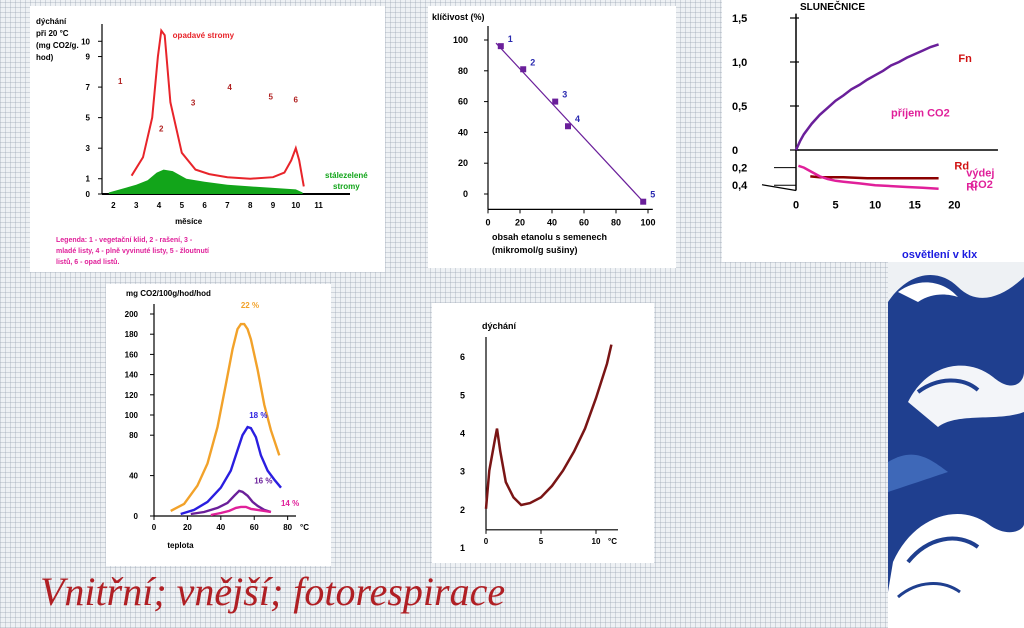 This screenshot has width=1024, height=628. Describe the element at coordinates (510, 39) in the screenshot. I see `point-label: 1` at that location.